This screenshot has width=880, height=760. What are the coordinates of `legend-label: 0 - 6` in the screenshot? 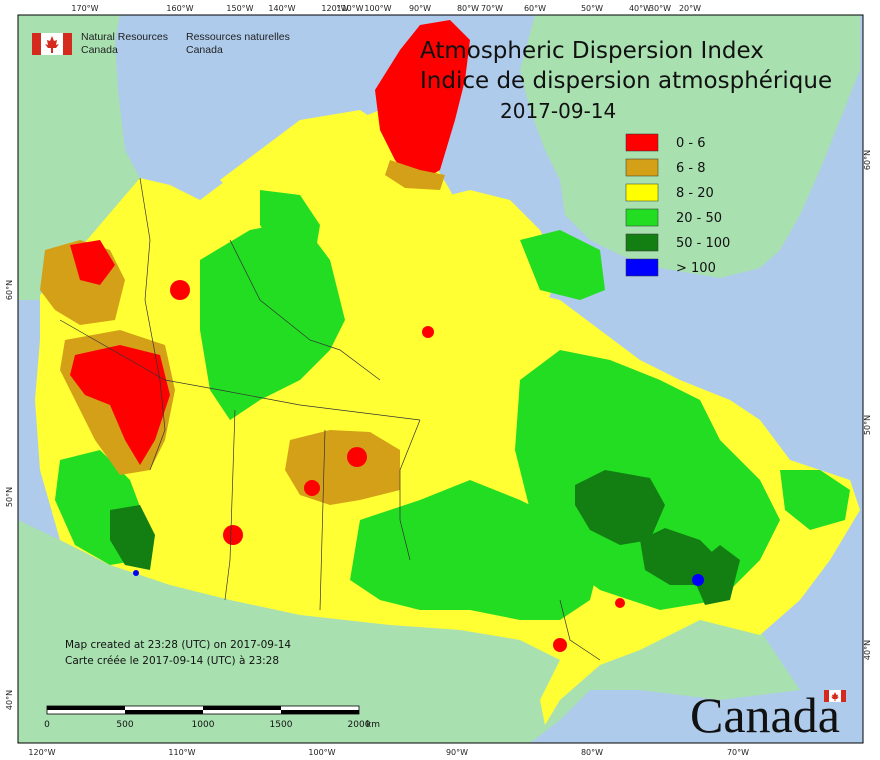 It's located at (691, 143).